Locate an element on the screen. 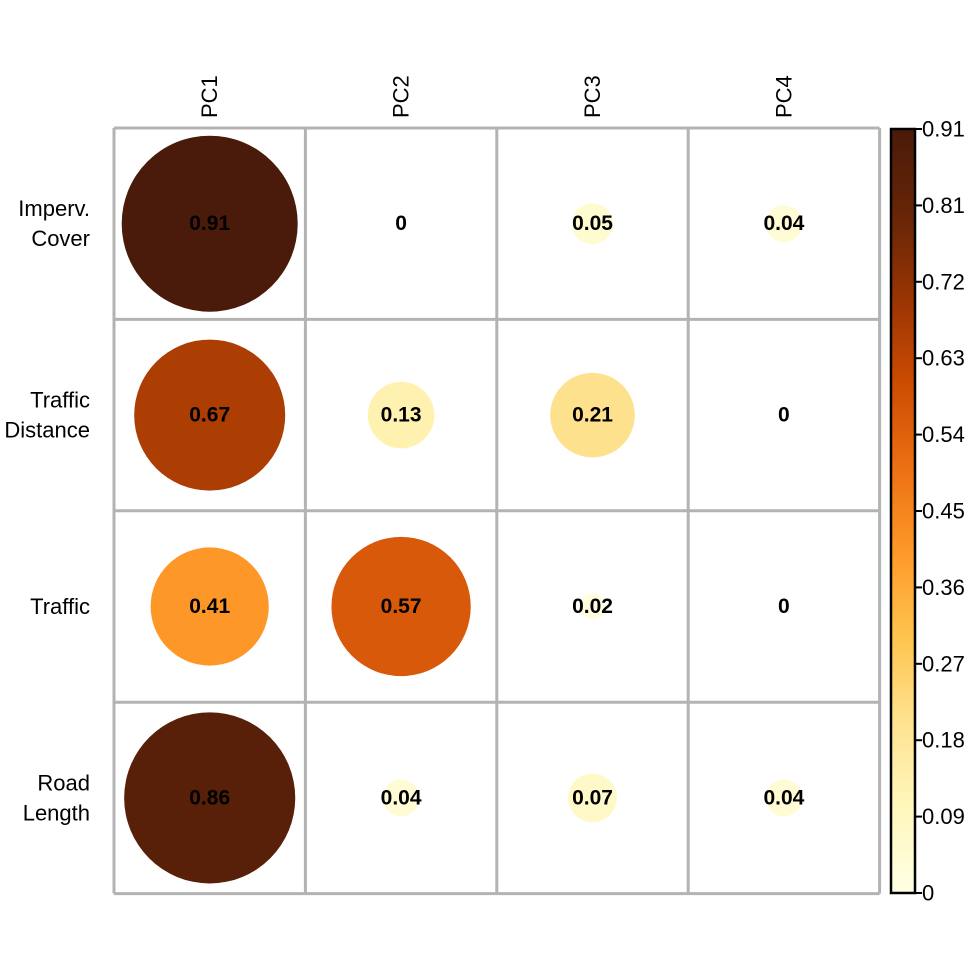 The image size is (975, 975). colorbar-rect is located at coordinates (903, 511).